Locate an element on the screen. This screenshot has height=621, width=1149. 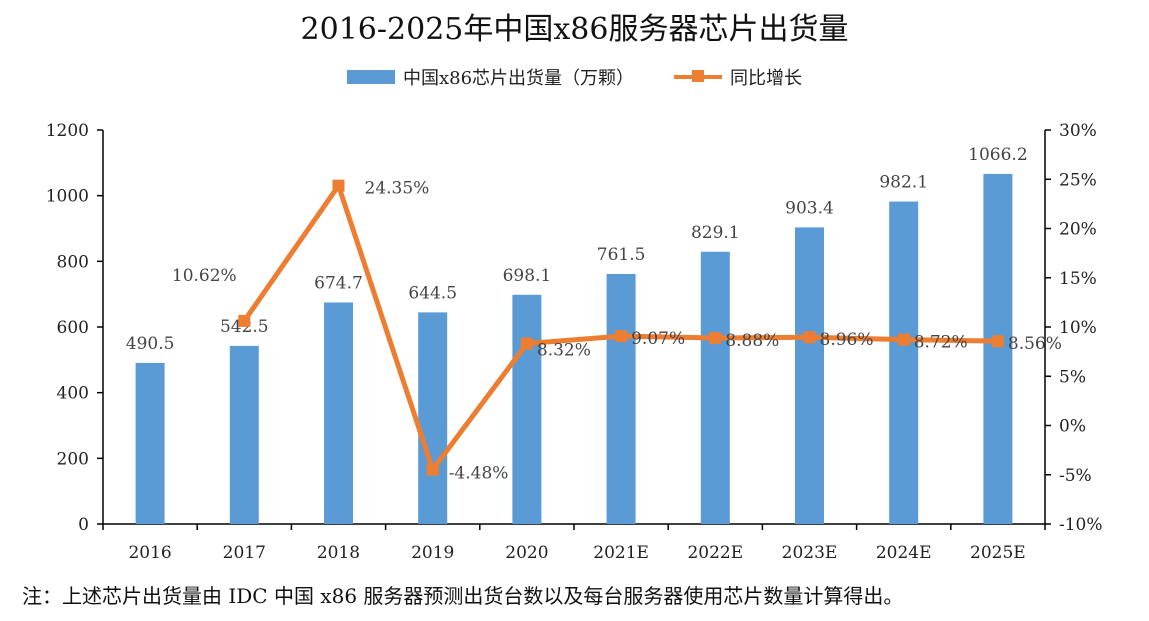
right-axis-tick-label: 10% is located at coordinates (1078, 328).